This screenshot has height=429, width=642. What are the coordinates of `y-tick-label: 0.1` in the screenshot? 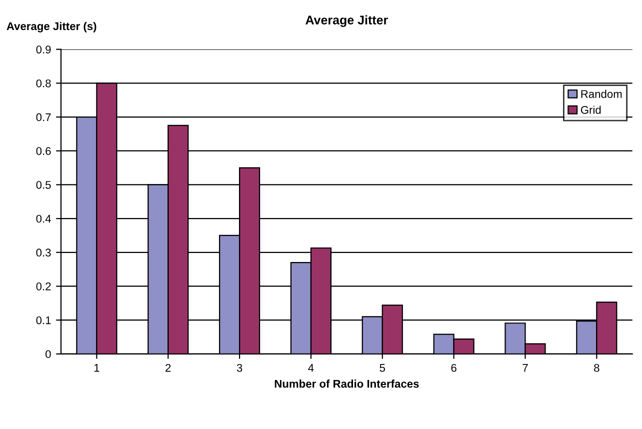 It's located at (43, 320).